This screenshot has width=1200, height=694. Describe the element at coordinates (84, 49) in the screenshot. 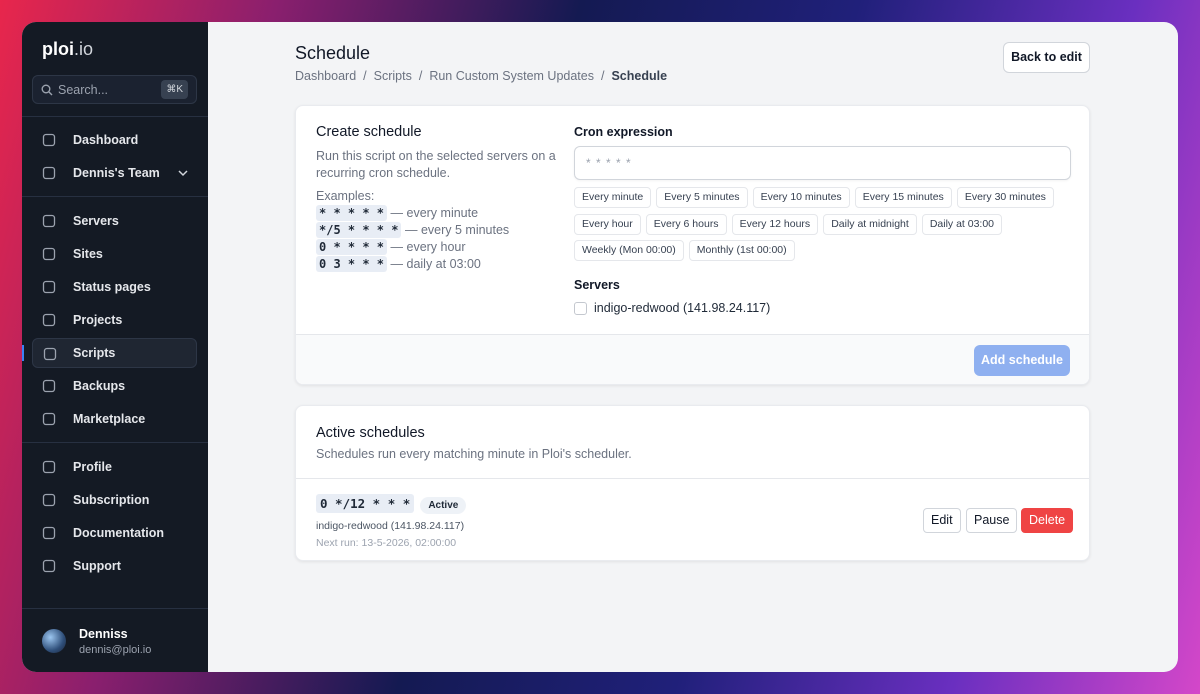

I see `logo-suffix: .io` at that location.